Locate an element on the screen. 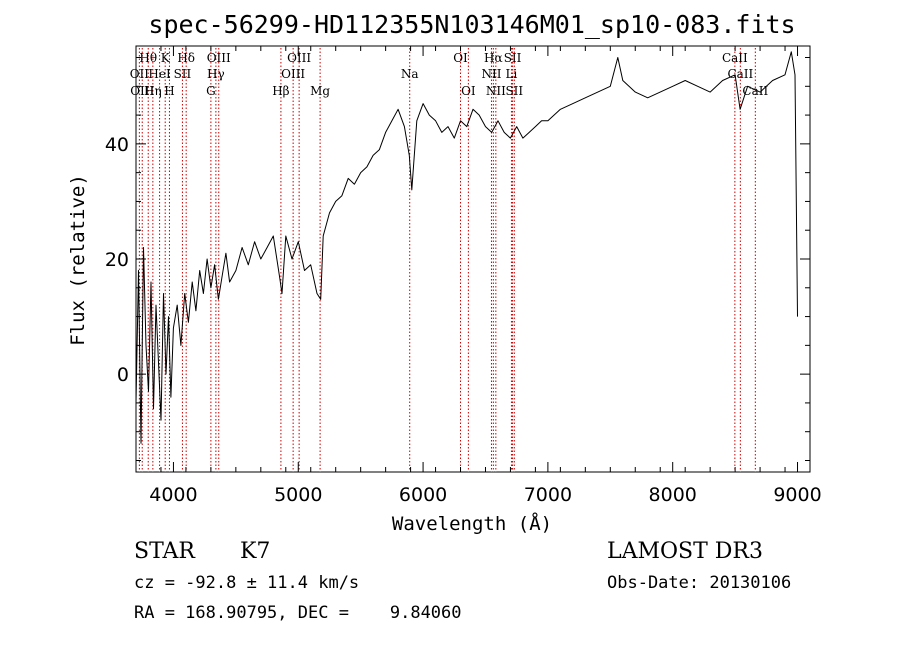  line-marker-label-11: SII is located at coordinates (183, 74).